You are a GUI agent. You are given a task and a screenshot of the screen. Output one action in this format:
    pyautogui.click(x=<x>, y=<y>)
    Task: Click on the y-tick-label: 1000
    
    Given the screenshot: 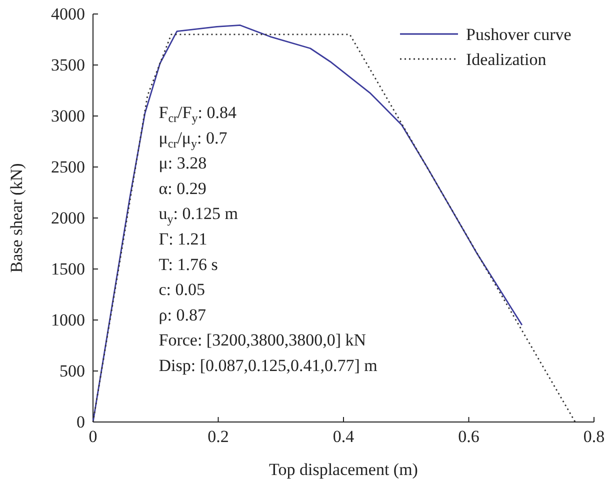 What is the action you would take?
    pyautogui.click(x=68, y=320)
    